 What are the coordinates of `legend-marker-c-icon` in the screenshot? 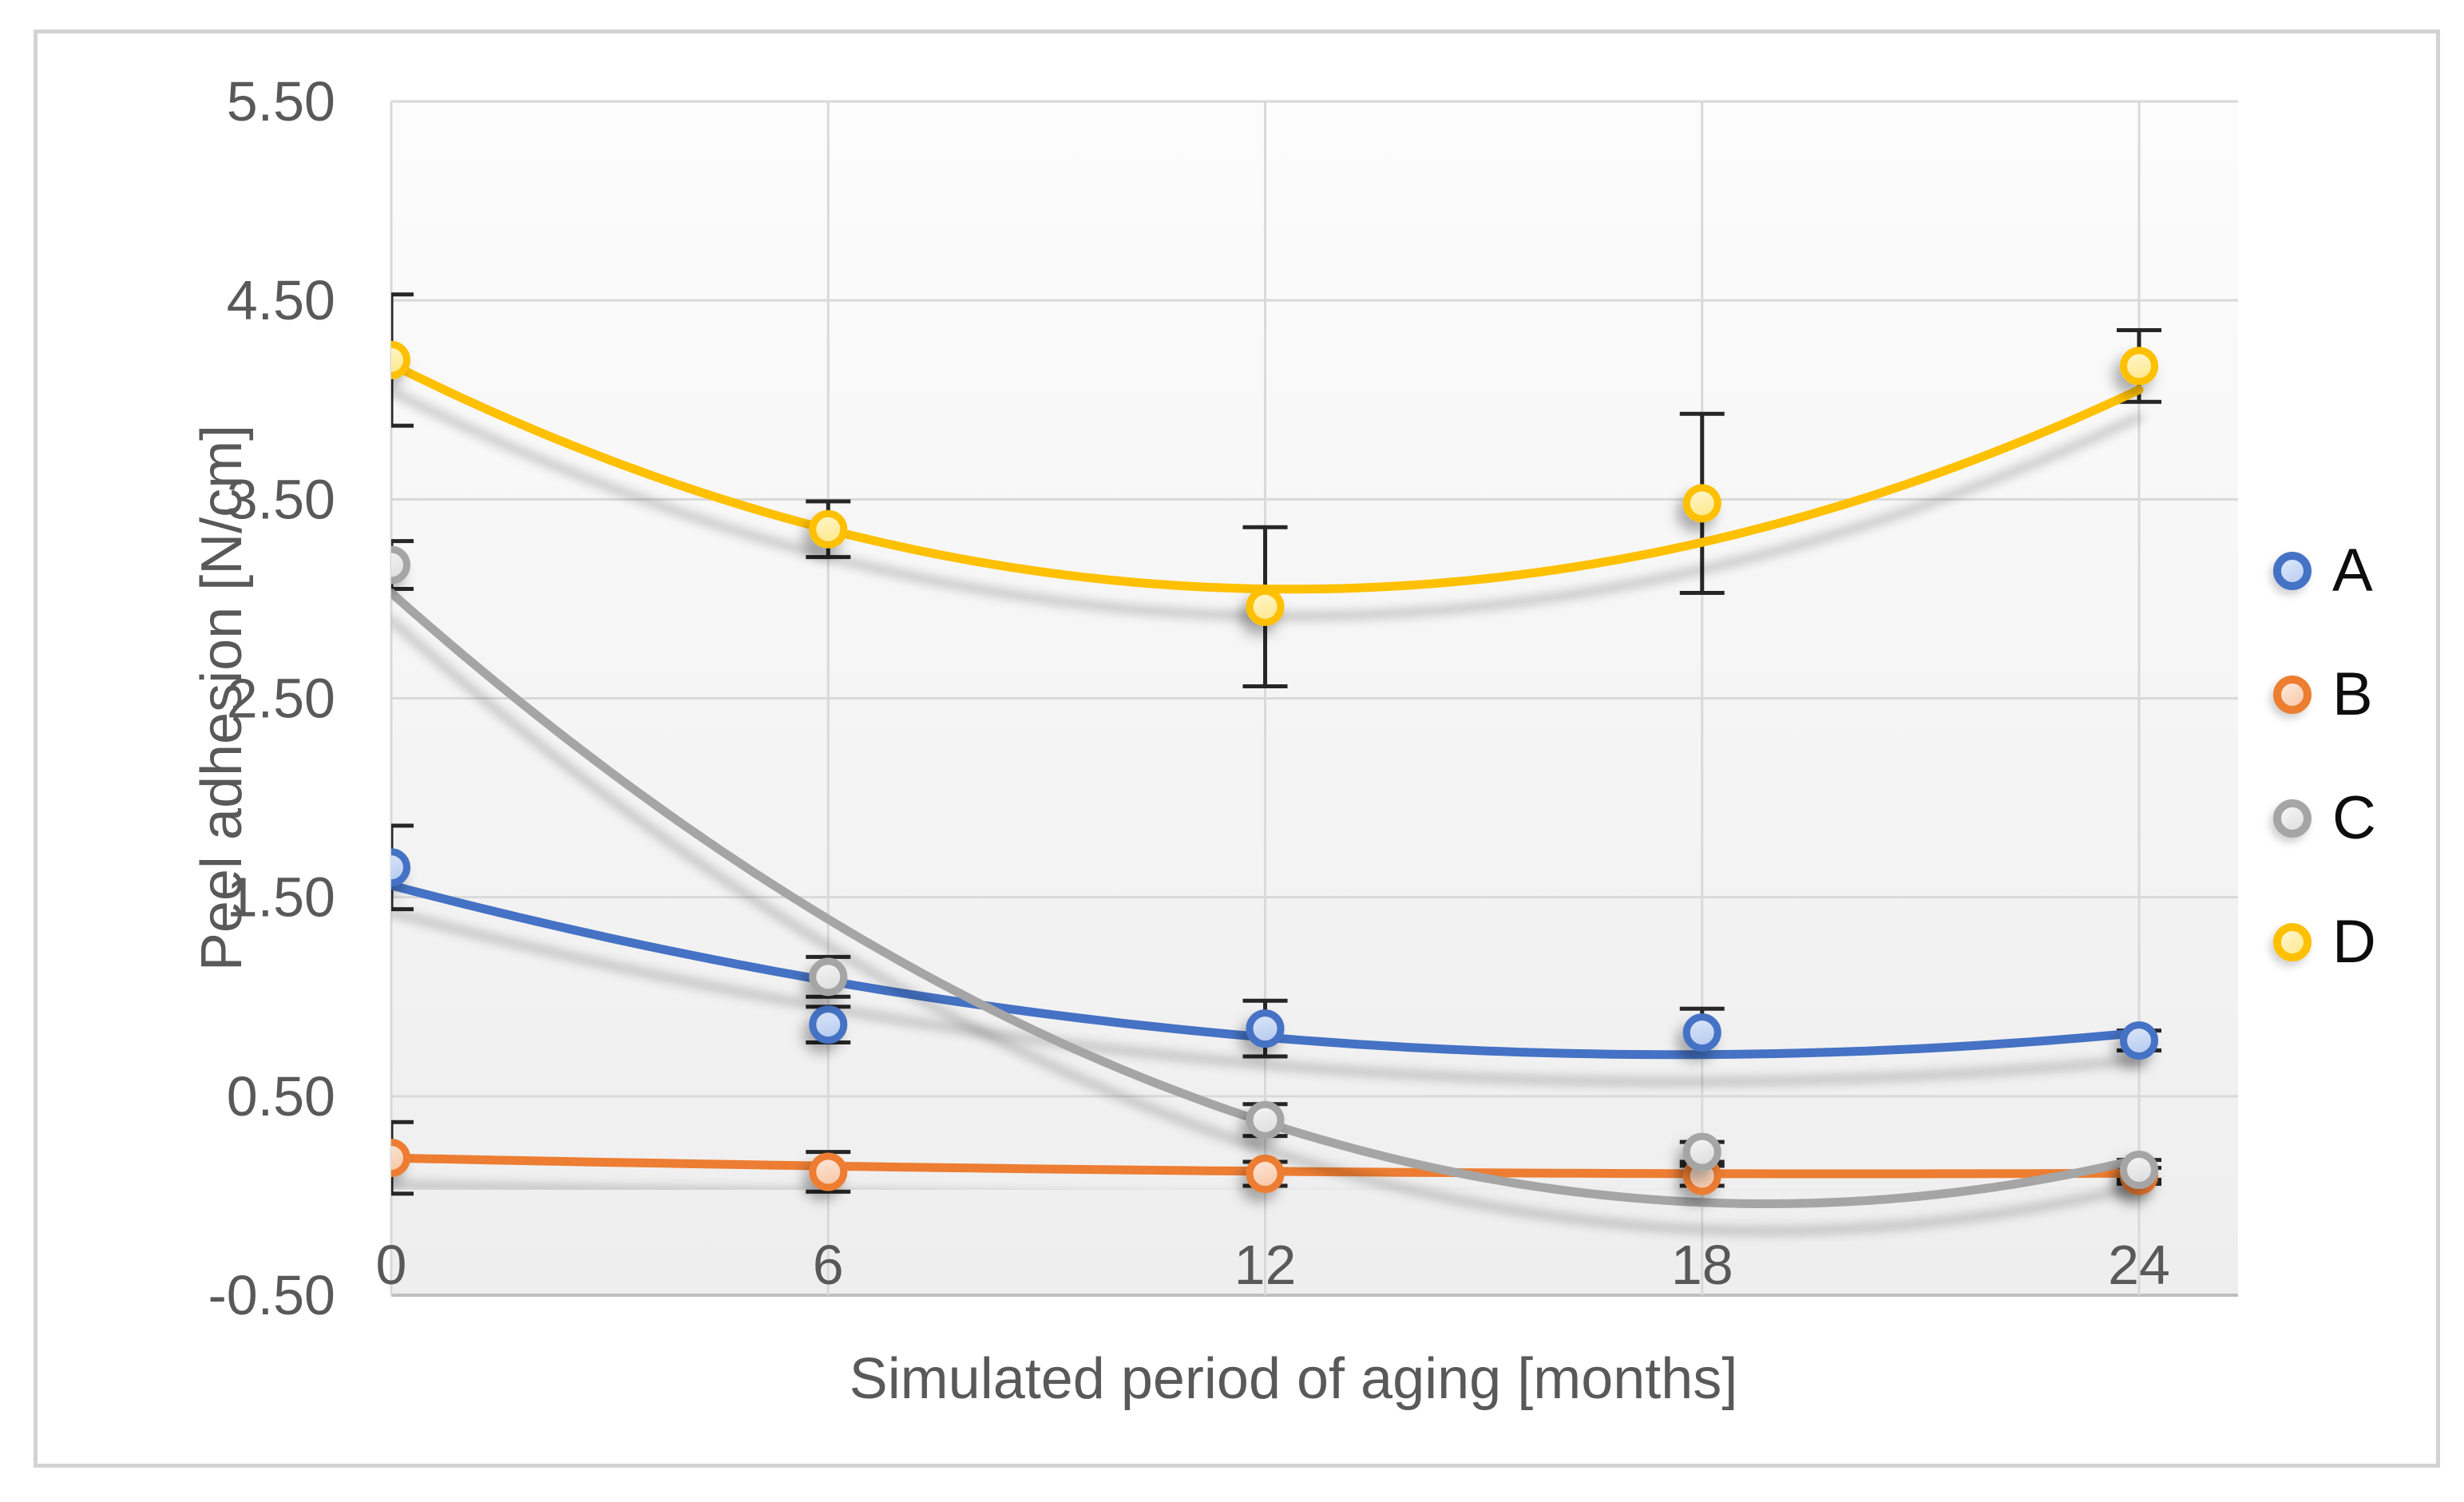 It's located at (2292, 819).